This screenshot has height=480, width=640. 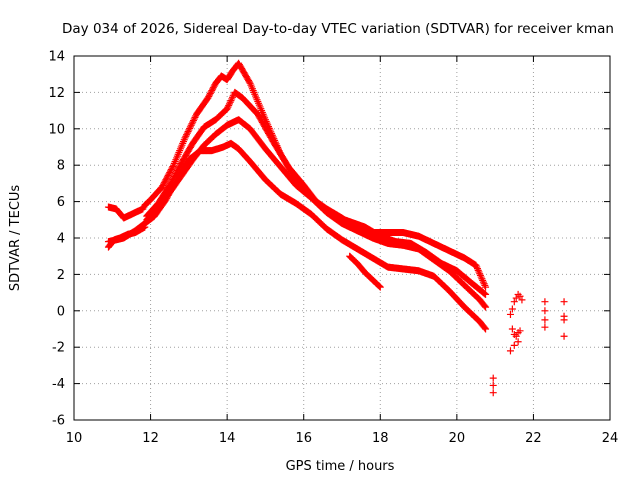 I want to click on y-tick-label: 0, so click(x=61, y=311).